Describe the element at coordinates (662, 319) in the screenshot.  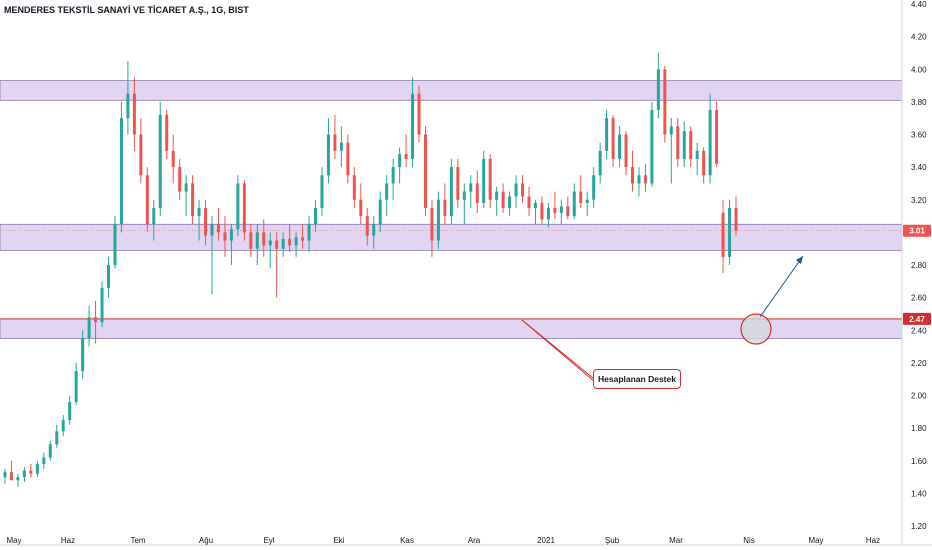
I see `drawings-layer` at that location.